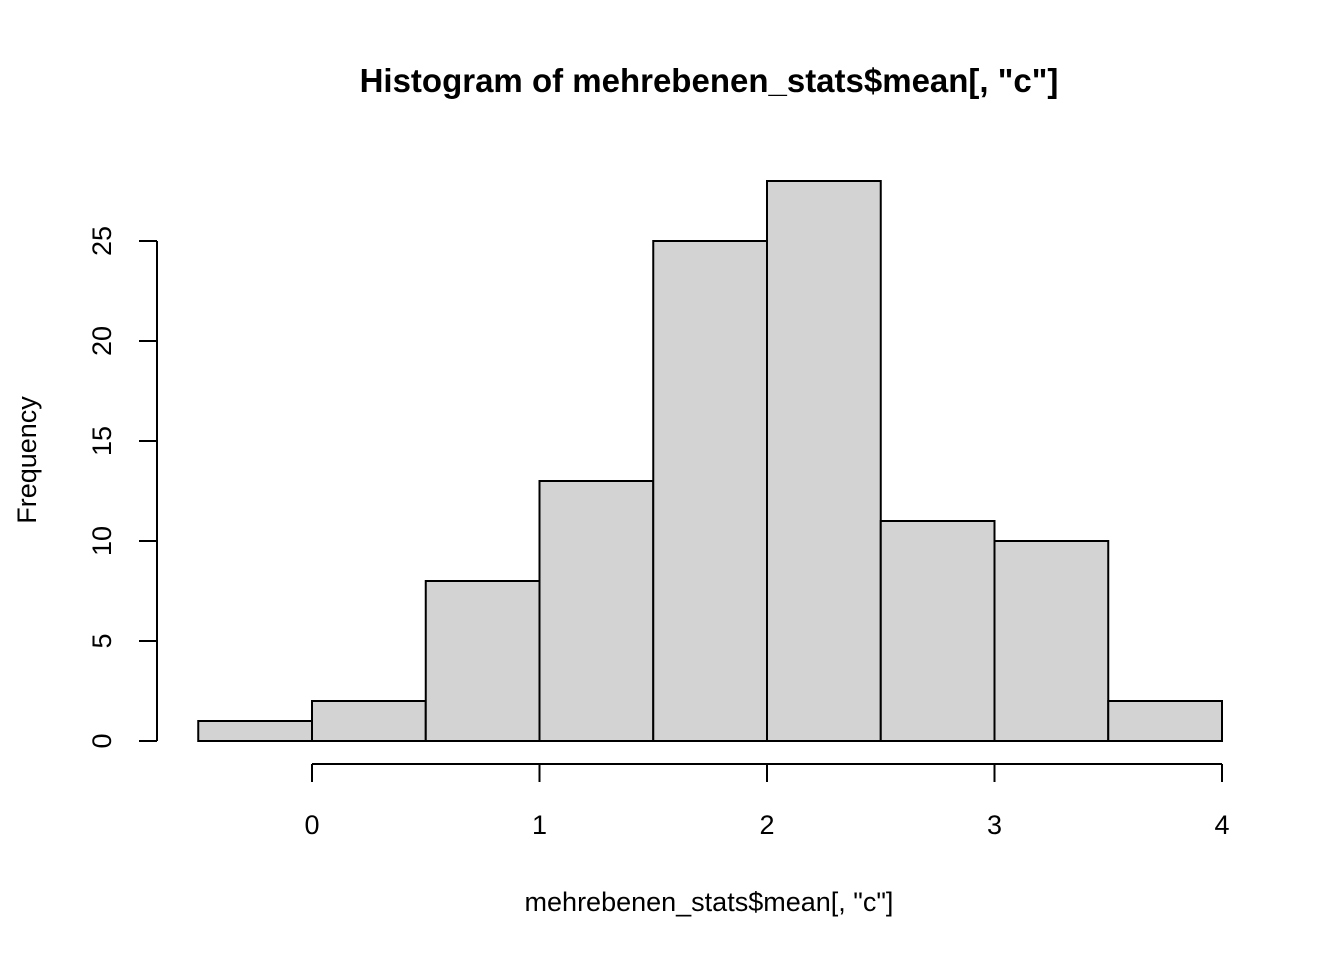  What do you see at coordinates (122, 487) in the screenshot?
I see `y-axis: 0 5 10 15 20 25` at bounding box center [122, 487].